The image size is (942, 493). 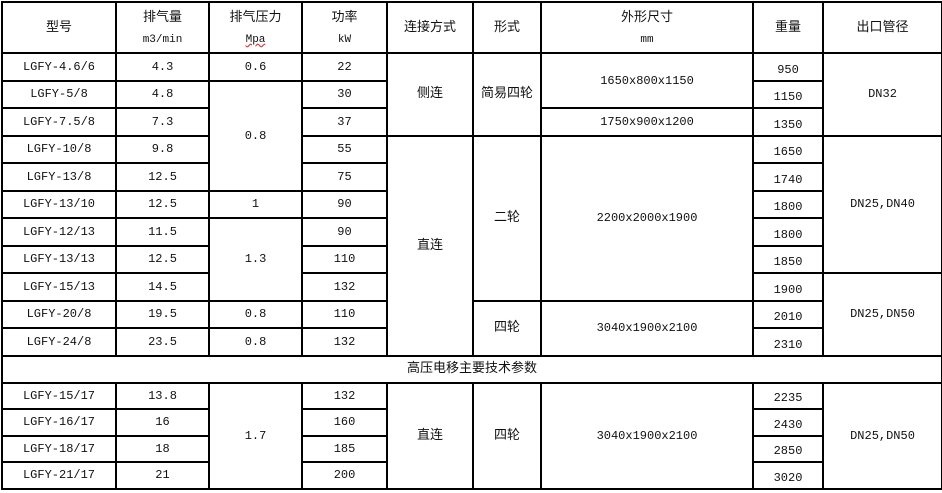 I want to click on cell-flow: 19.5, so click(x=162, y=314).